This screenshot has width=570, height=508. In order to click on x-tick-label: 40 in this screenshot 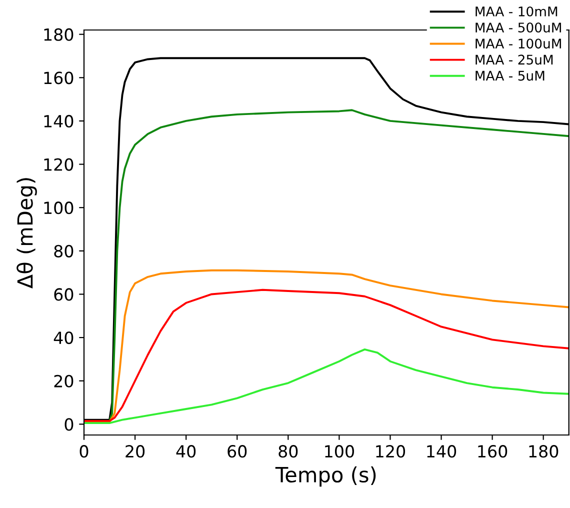, I will do `click(186, 451)`.